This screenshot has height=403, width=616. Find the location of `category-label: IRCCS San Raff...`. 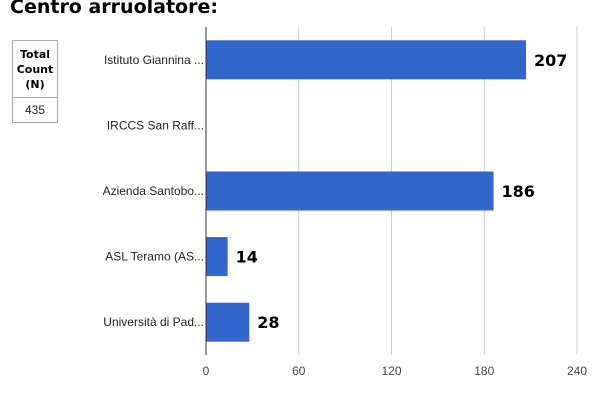

category-label: IRCCS San Raff... is located at coordinates (155, 125).